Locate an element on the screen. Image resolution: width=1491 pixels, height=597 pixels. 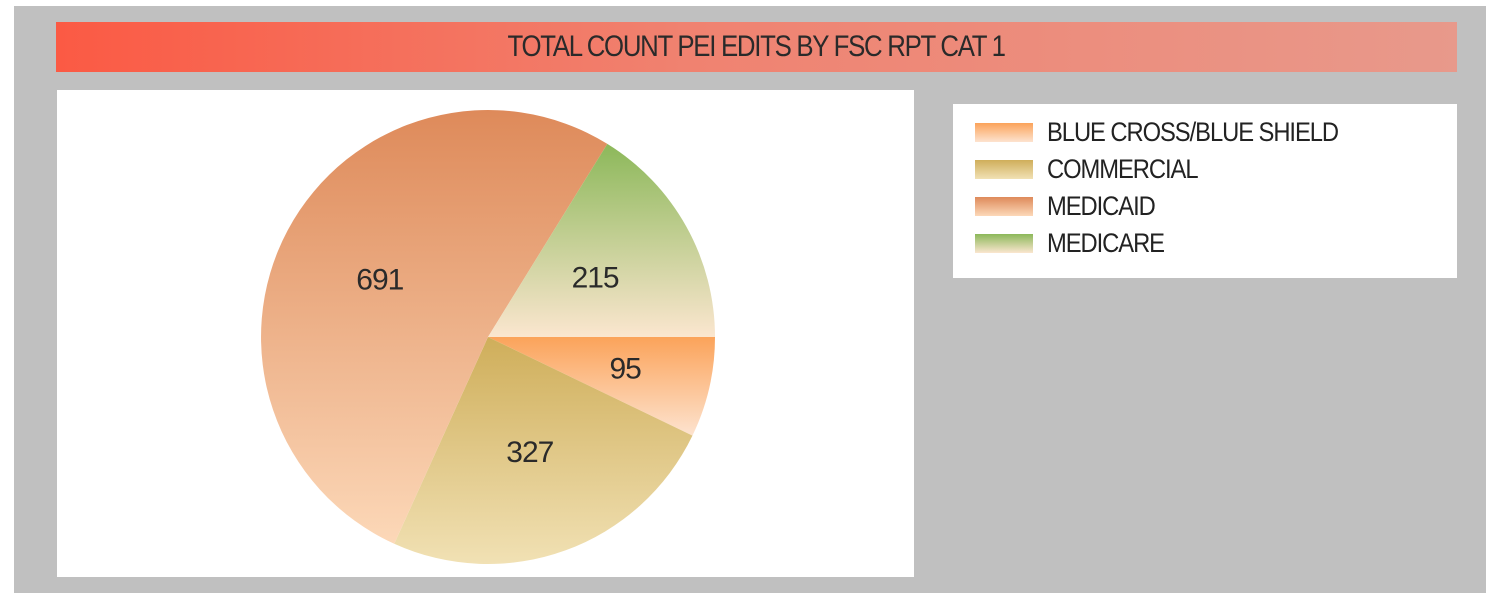
legend-label: MEDICAID is located at coordinates (1101, 205).